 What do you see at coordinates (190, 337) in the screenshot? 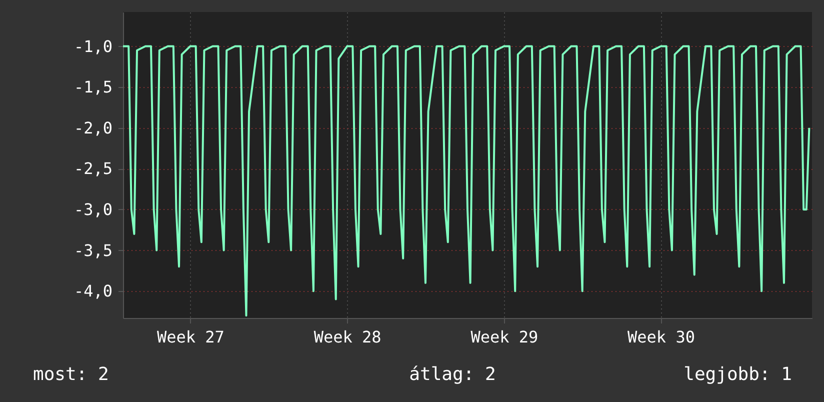
I see `x-tick-label: Week 27` at bounding box center [190, 337].